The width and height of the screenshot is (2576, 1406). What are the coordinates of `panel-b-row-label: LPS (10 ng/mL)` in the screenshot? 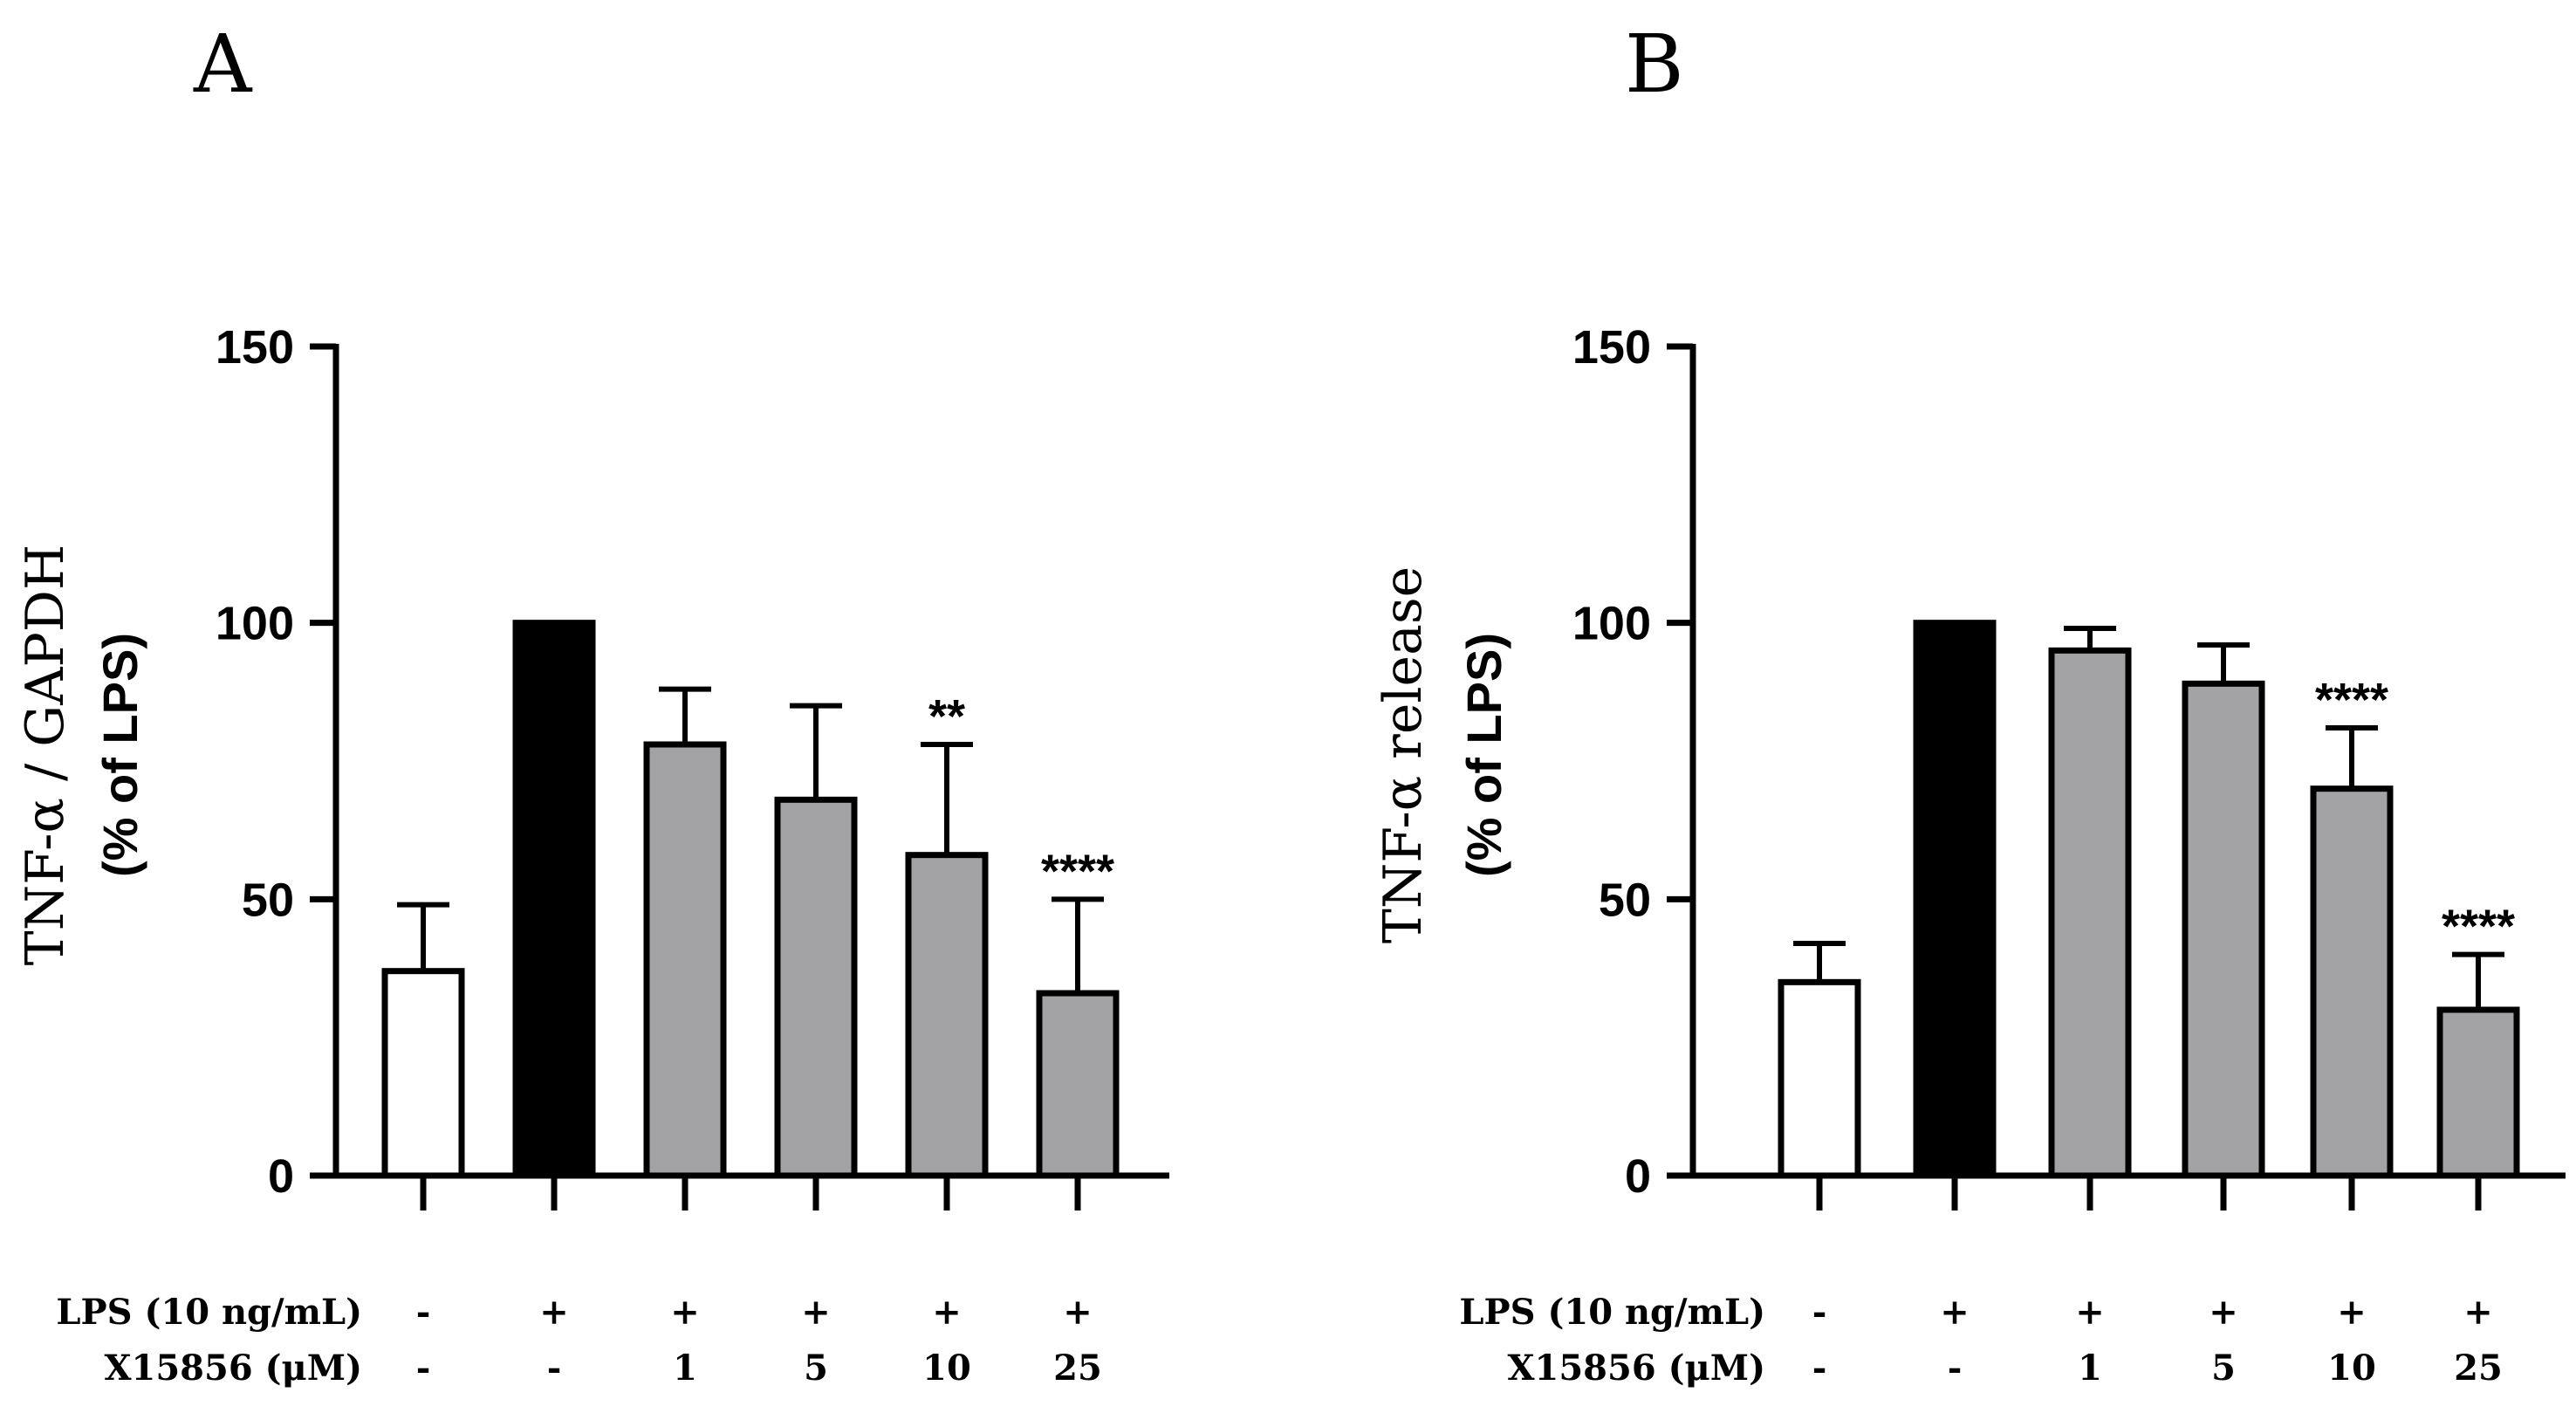 It's located at (1612, 1312).